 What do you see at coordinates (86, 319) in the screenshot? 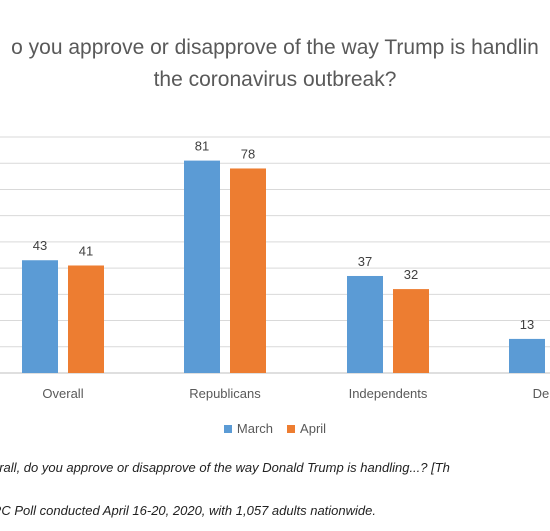
I see `bar-april-overall` at bounding box center [86, 319].